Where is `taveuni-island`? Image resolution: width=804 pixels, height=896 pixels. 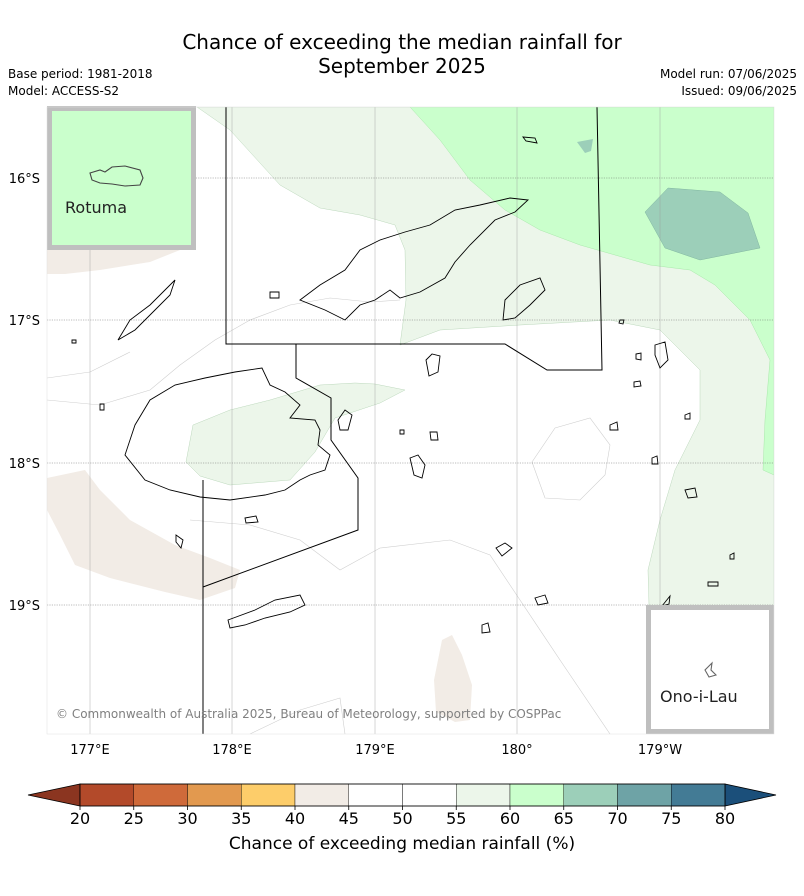
taveuni-island is located at coordinates (524, 299).